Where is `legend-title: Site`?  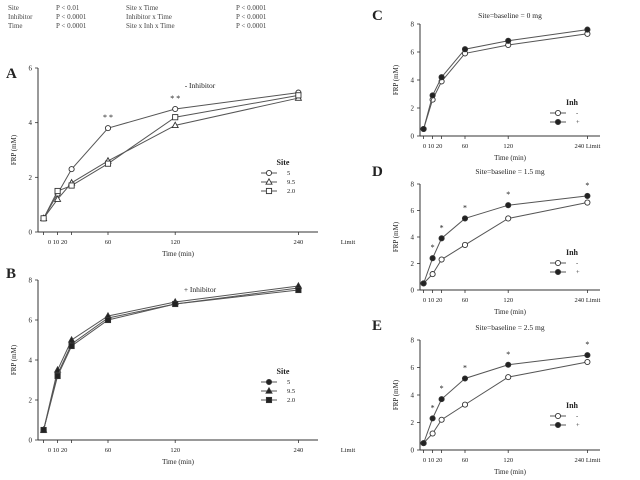 legend-title: Site is located at coordinates (283, 162).